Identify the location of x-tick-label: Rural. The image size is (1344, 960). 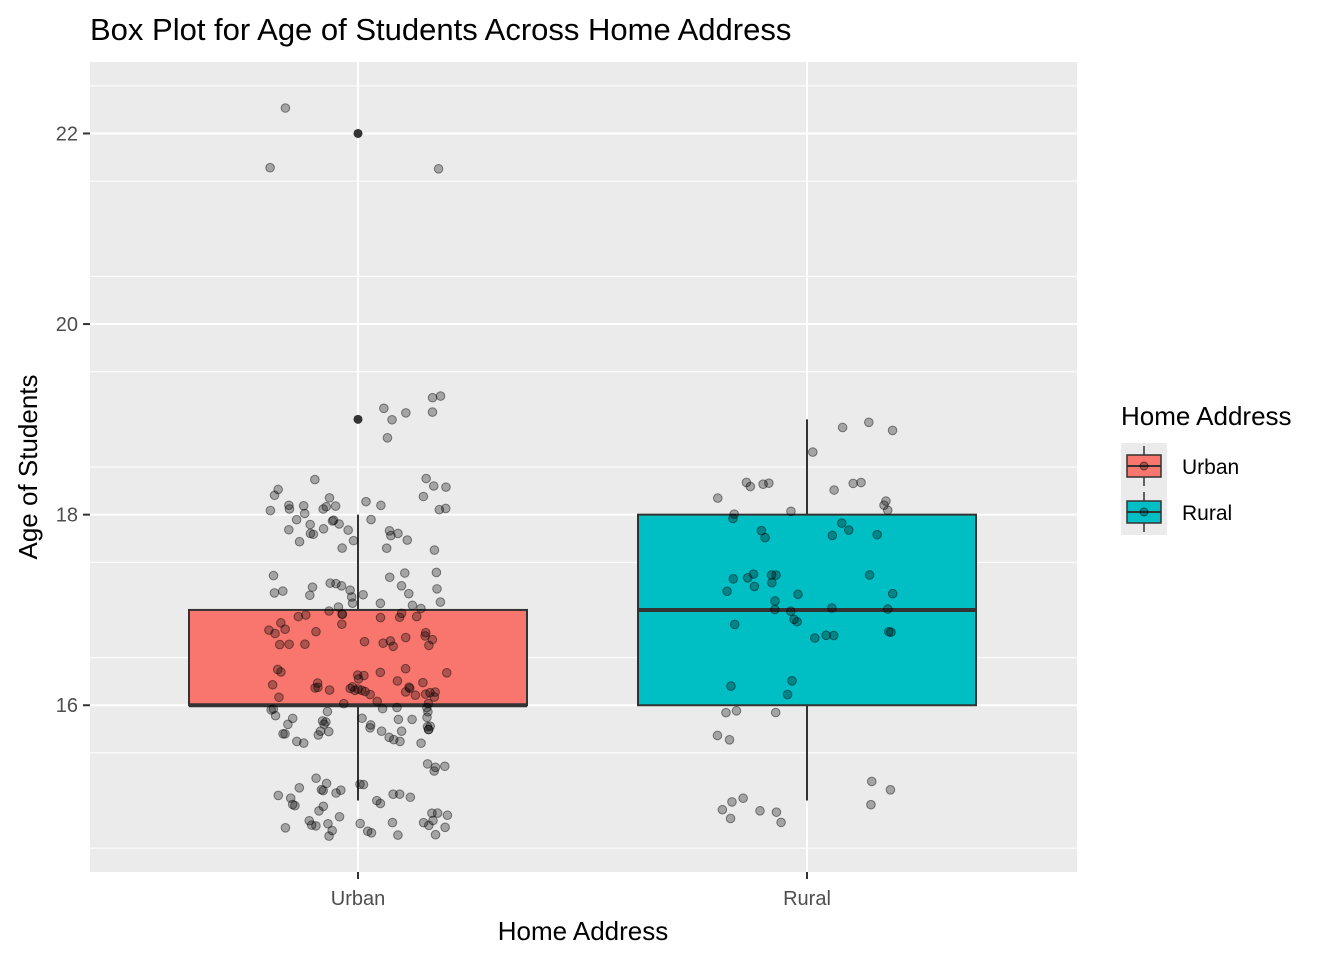
(807, 899).